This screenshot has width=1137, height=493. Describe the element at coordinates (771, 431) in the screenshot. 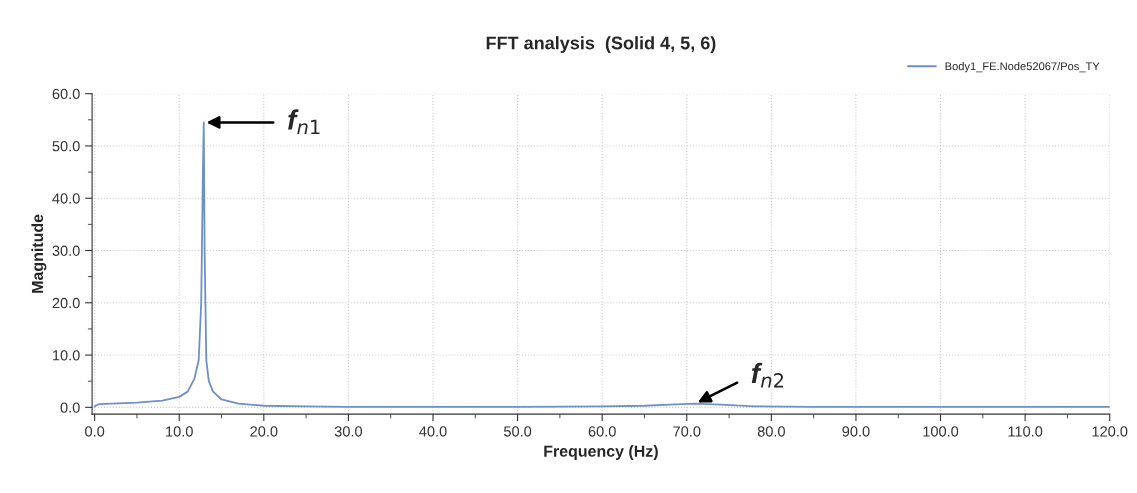

I see `x-tick-label: 80.0` at that location.